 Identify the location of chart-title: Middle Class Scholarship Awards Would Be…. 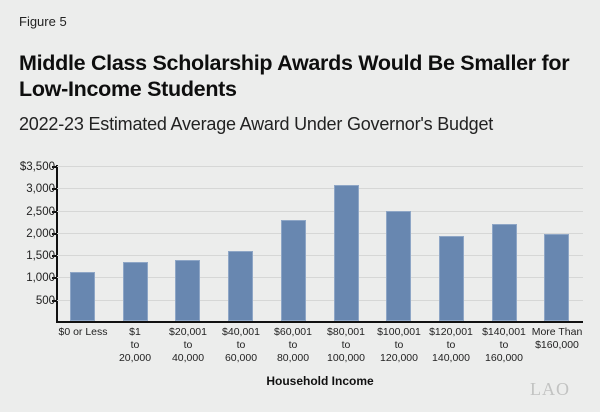
(294, 76).